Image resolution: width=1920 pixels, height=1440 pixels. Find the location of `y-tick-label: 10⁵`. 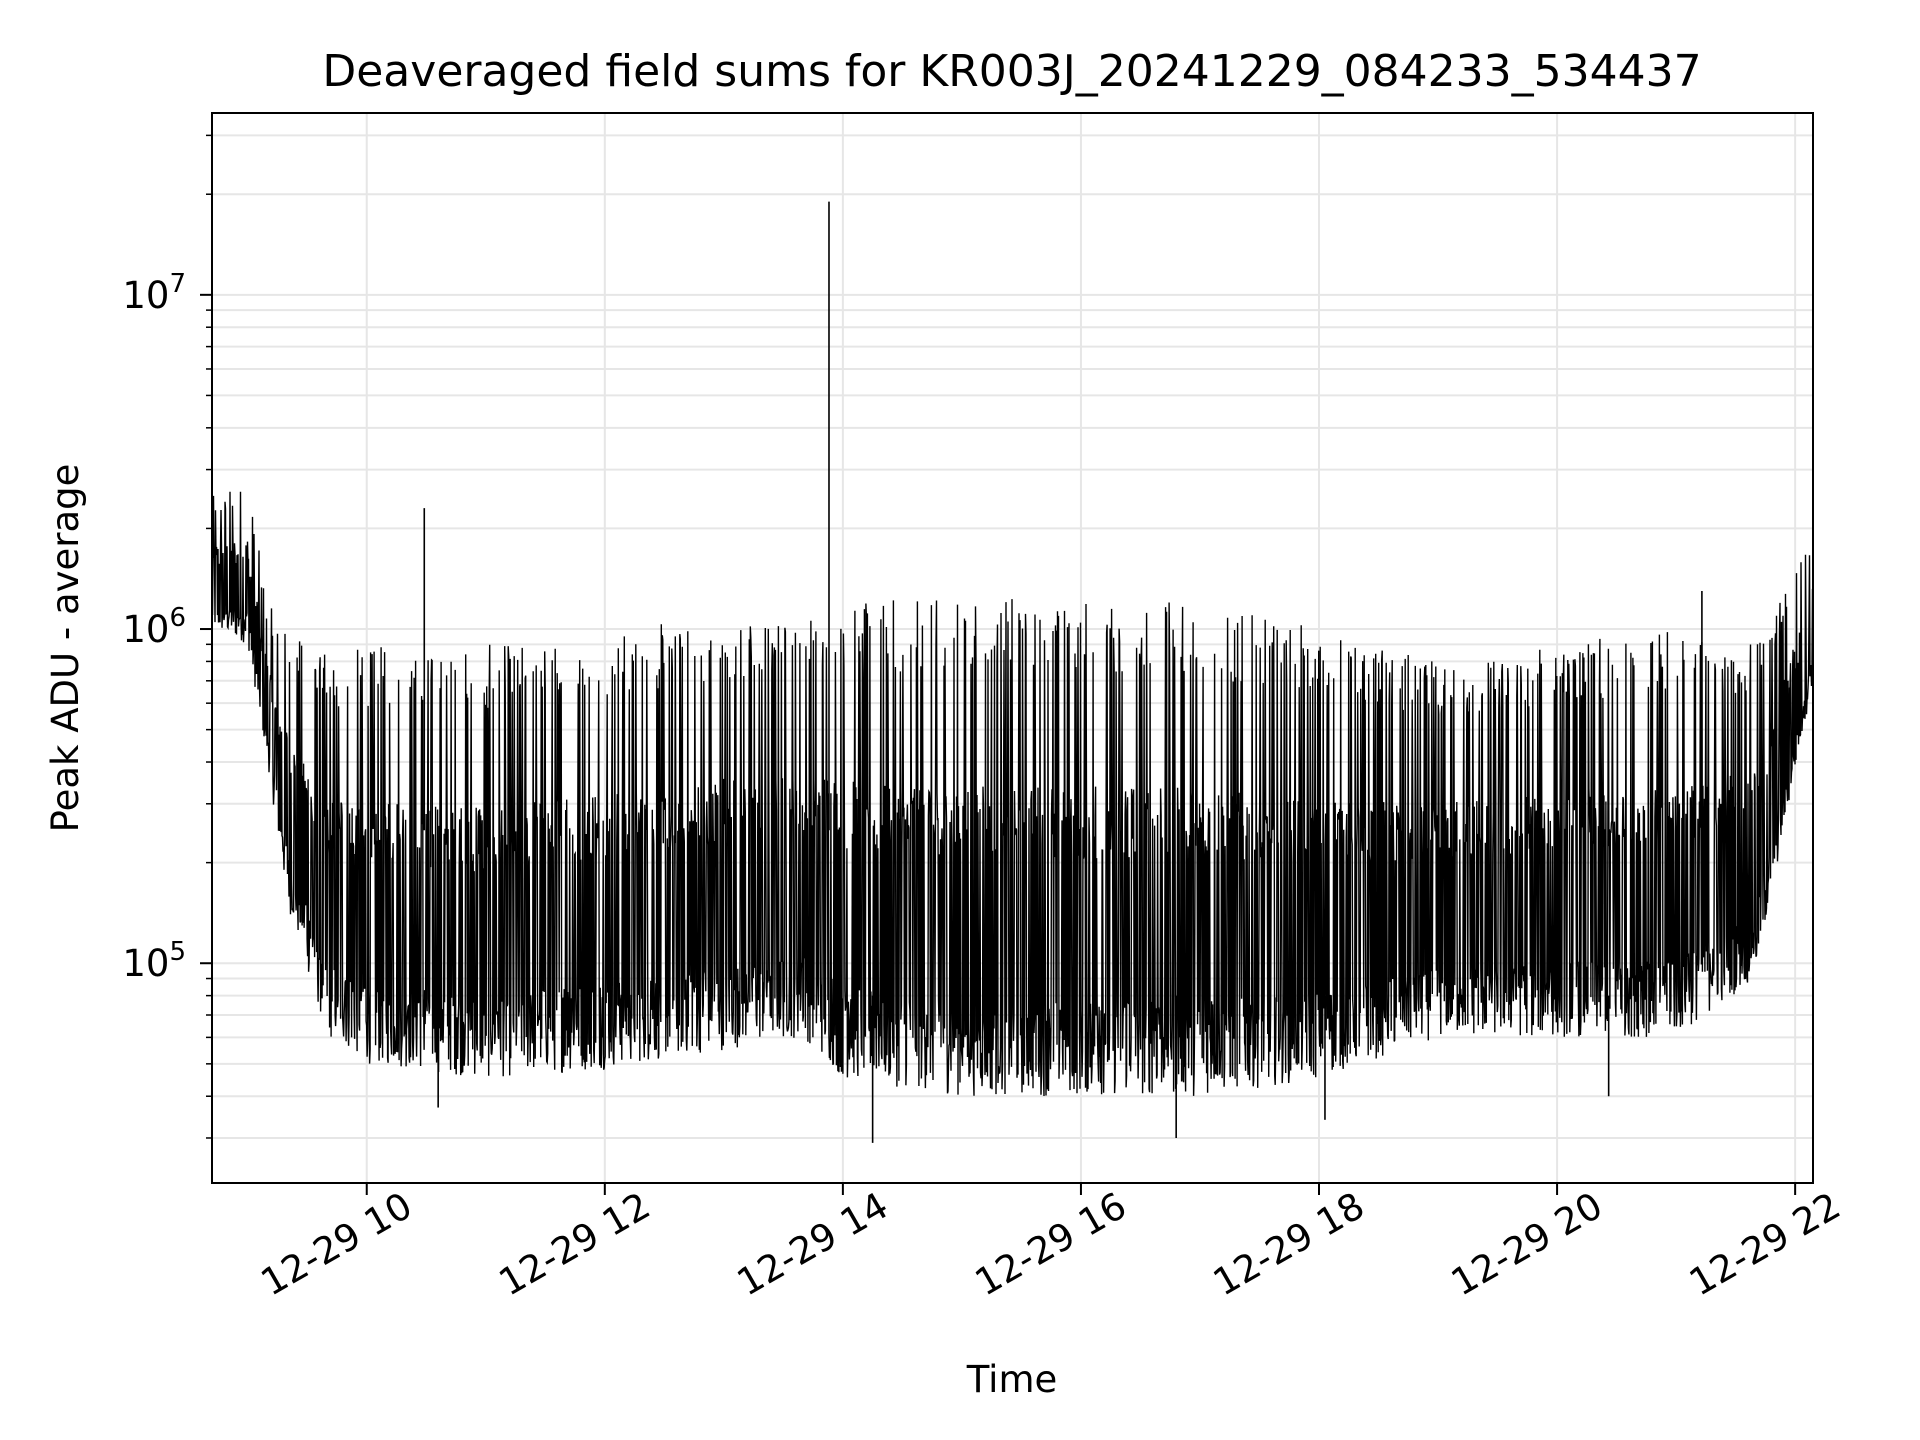

y-tick-label: 10⁵ is located at coordinates (154, 961).